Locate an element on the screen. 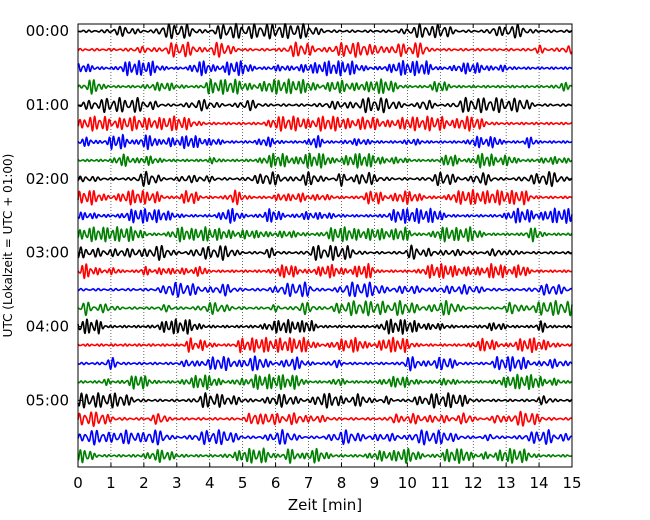  x-tick-label-0: 0 is located at coordinates (78, 483).